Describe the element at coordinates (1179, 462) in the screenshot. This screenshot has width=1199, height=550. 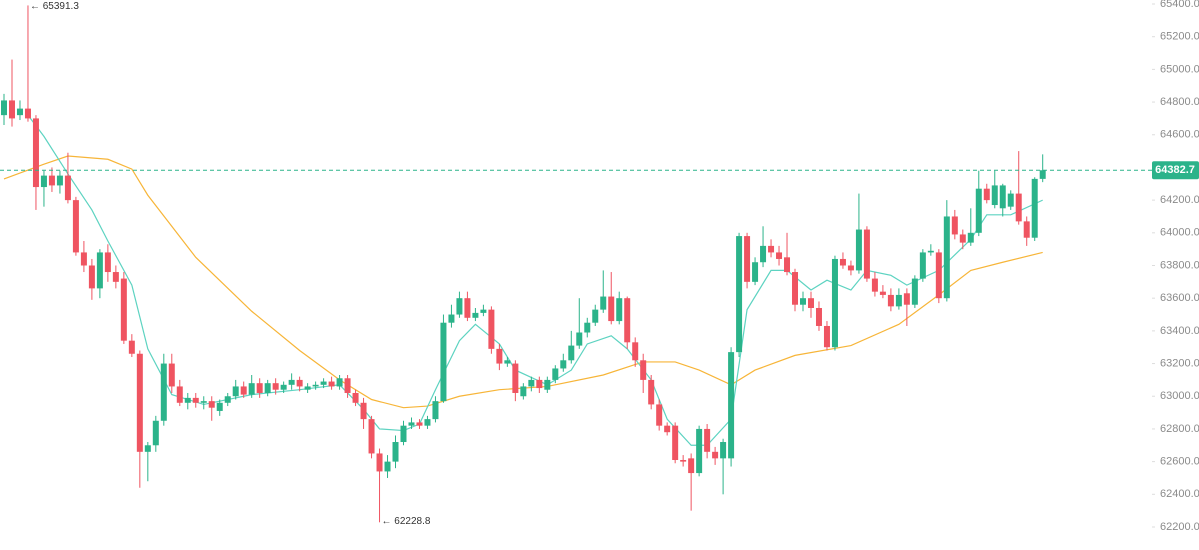
I see `y-tick-label: 62600.0` at that location.